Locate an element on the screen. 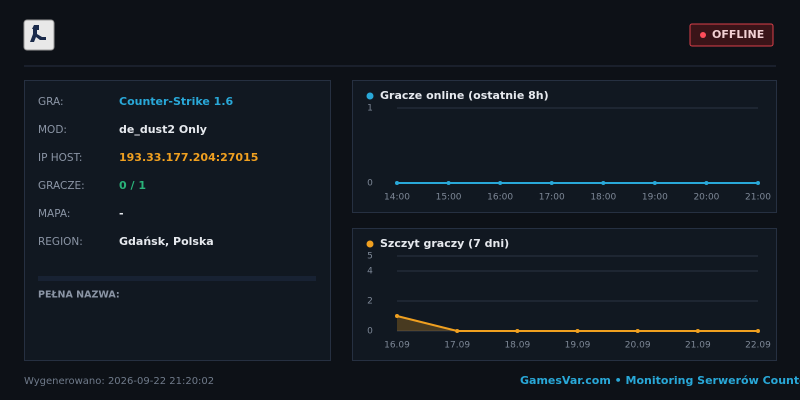  row-label: GRA: is located at coordinates (51, 102).